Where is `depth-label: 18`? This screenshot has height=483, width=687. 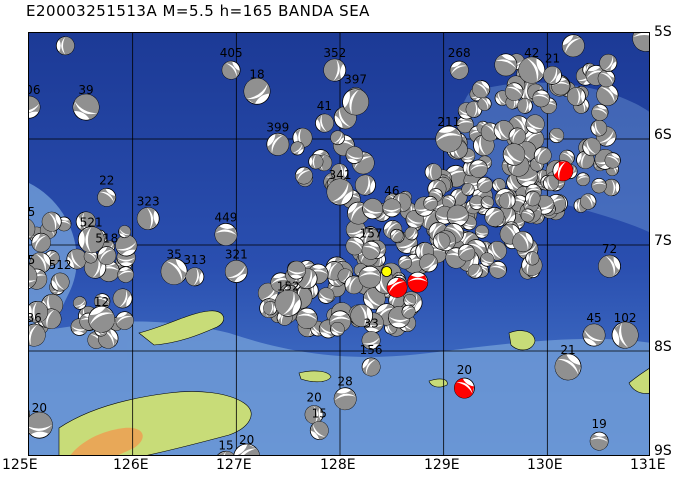 depth-label: 18 is located at coordinates (256, 74).